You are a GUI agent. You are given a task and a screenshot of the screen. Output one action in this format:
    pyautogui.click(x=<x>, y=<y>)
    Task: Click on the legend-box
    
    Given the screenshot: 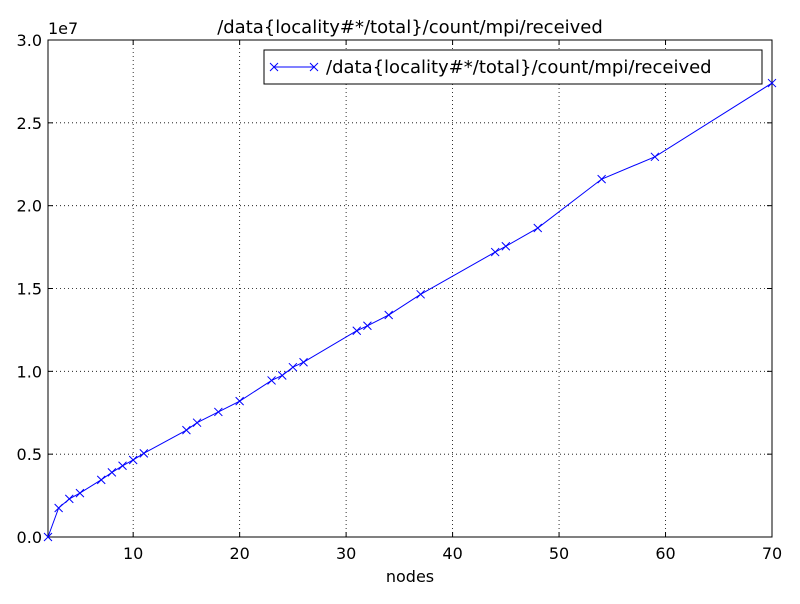 What is the action you would take?
    pyautogui.click(x=513, y=67)
    